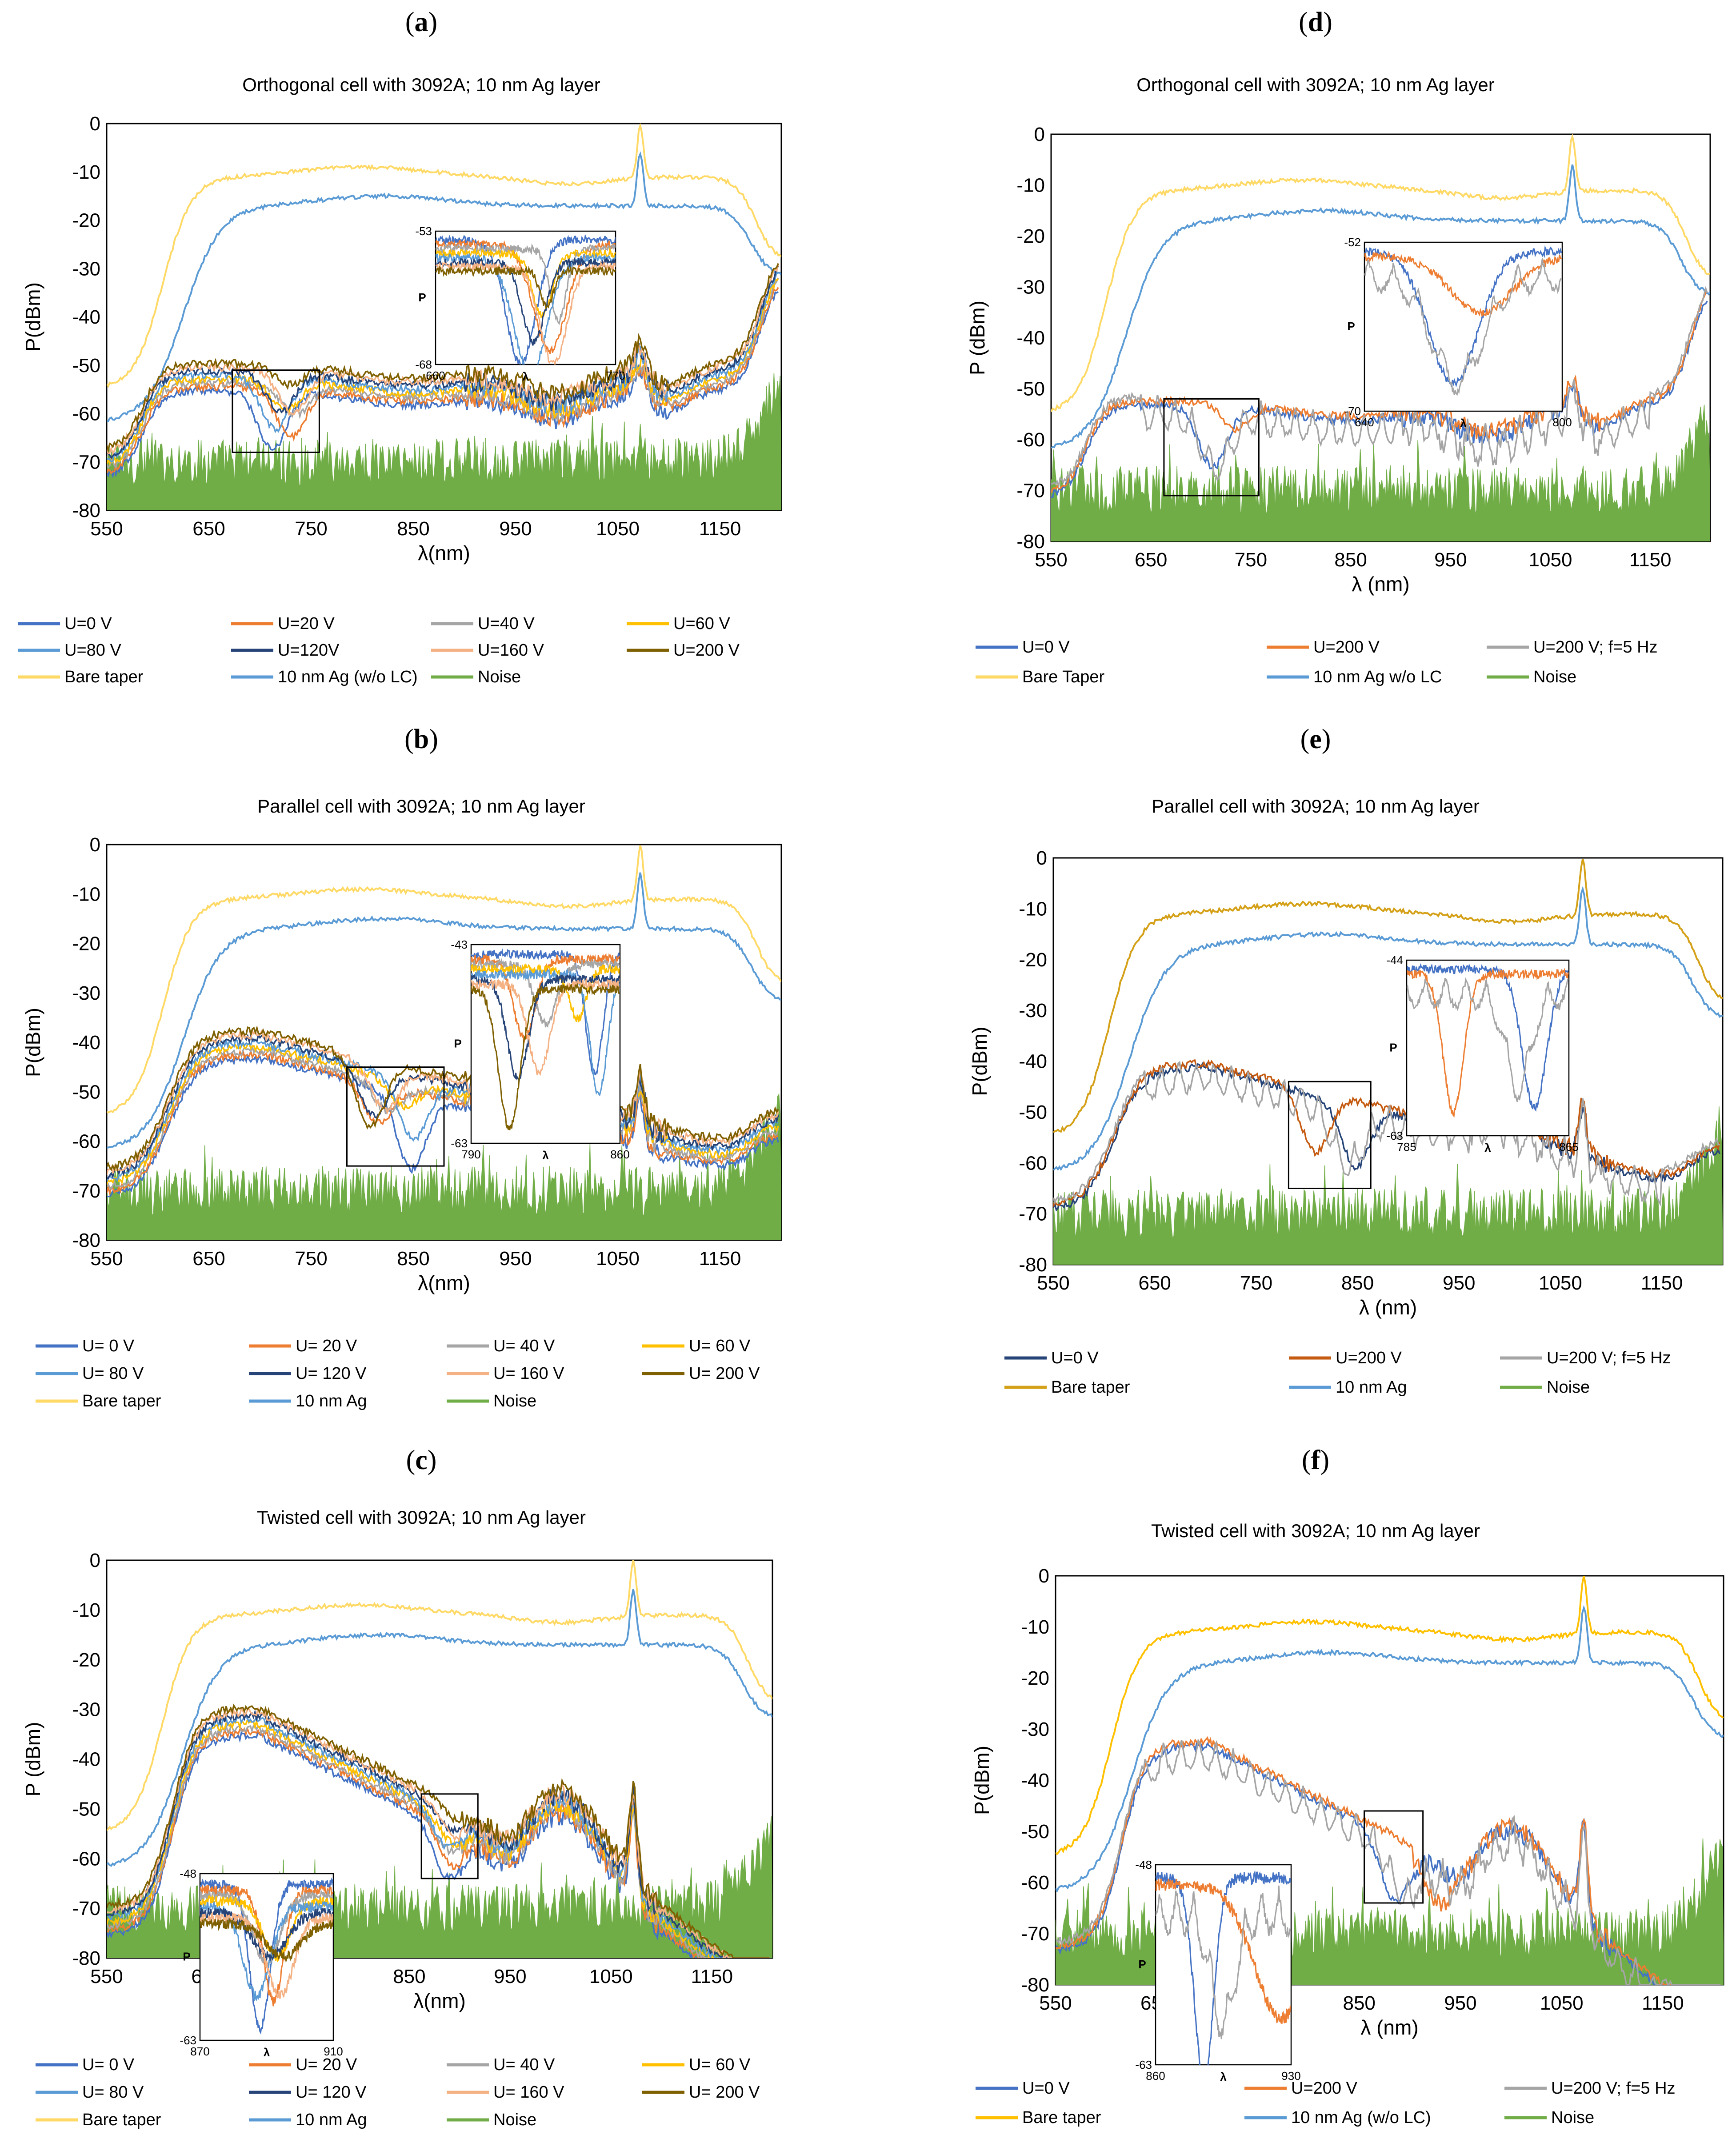 The width and height of the screenshot is (1736, 2143). What do you see at coordinates (423, 364) in the screenshot?
I see `inset-y-tick: -68` at bounding box center [423, 364].